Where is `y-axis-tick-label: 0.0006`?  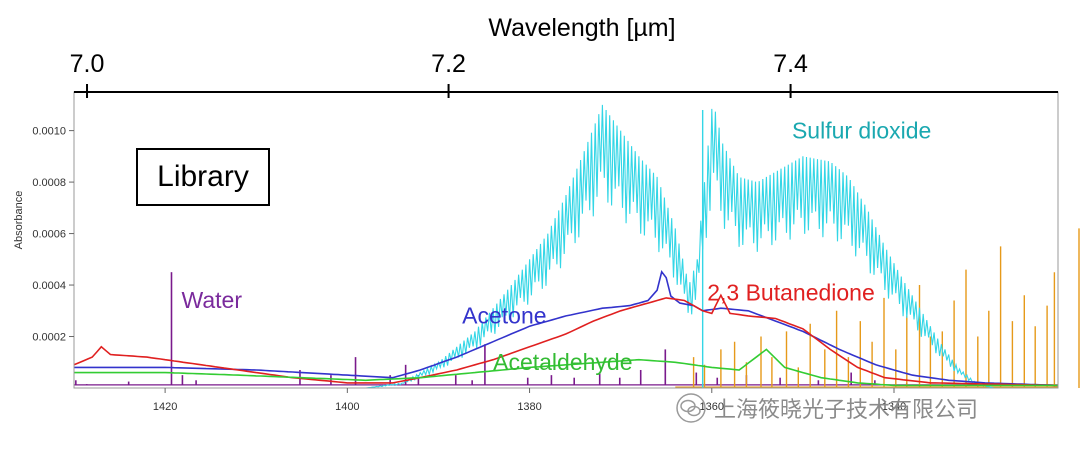
y-axis-tick-label: 0.0006 is located at coordinates (49, 235).